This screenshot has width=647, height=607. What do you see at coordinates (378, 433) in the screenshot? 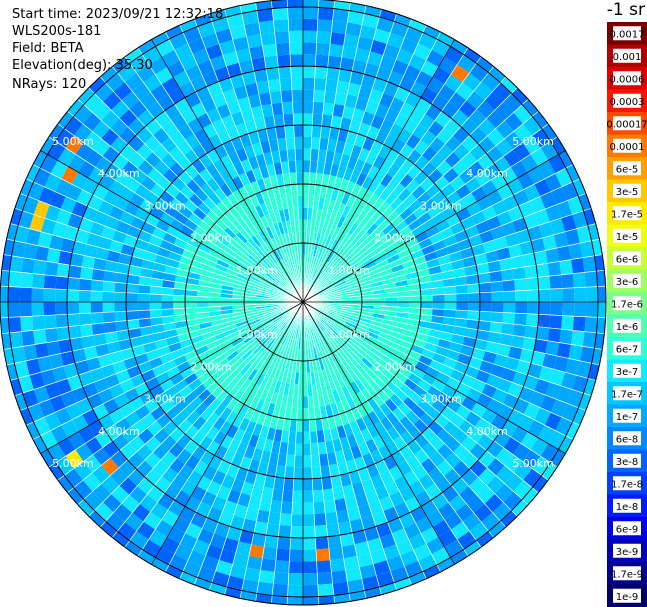
I see `azimuth-spoke` at bounding box center [378, 433].